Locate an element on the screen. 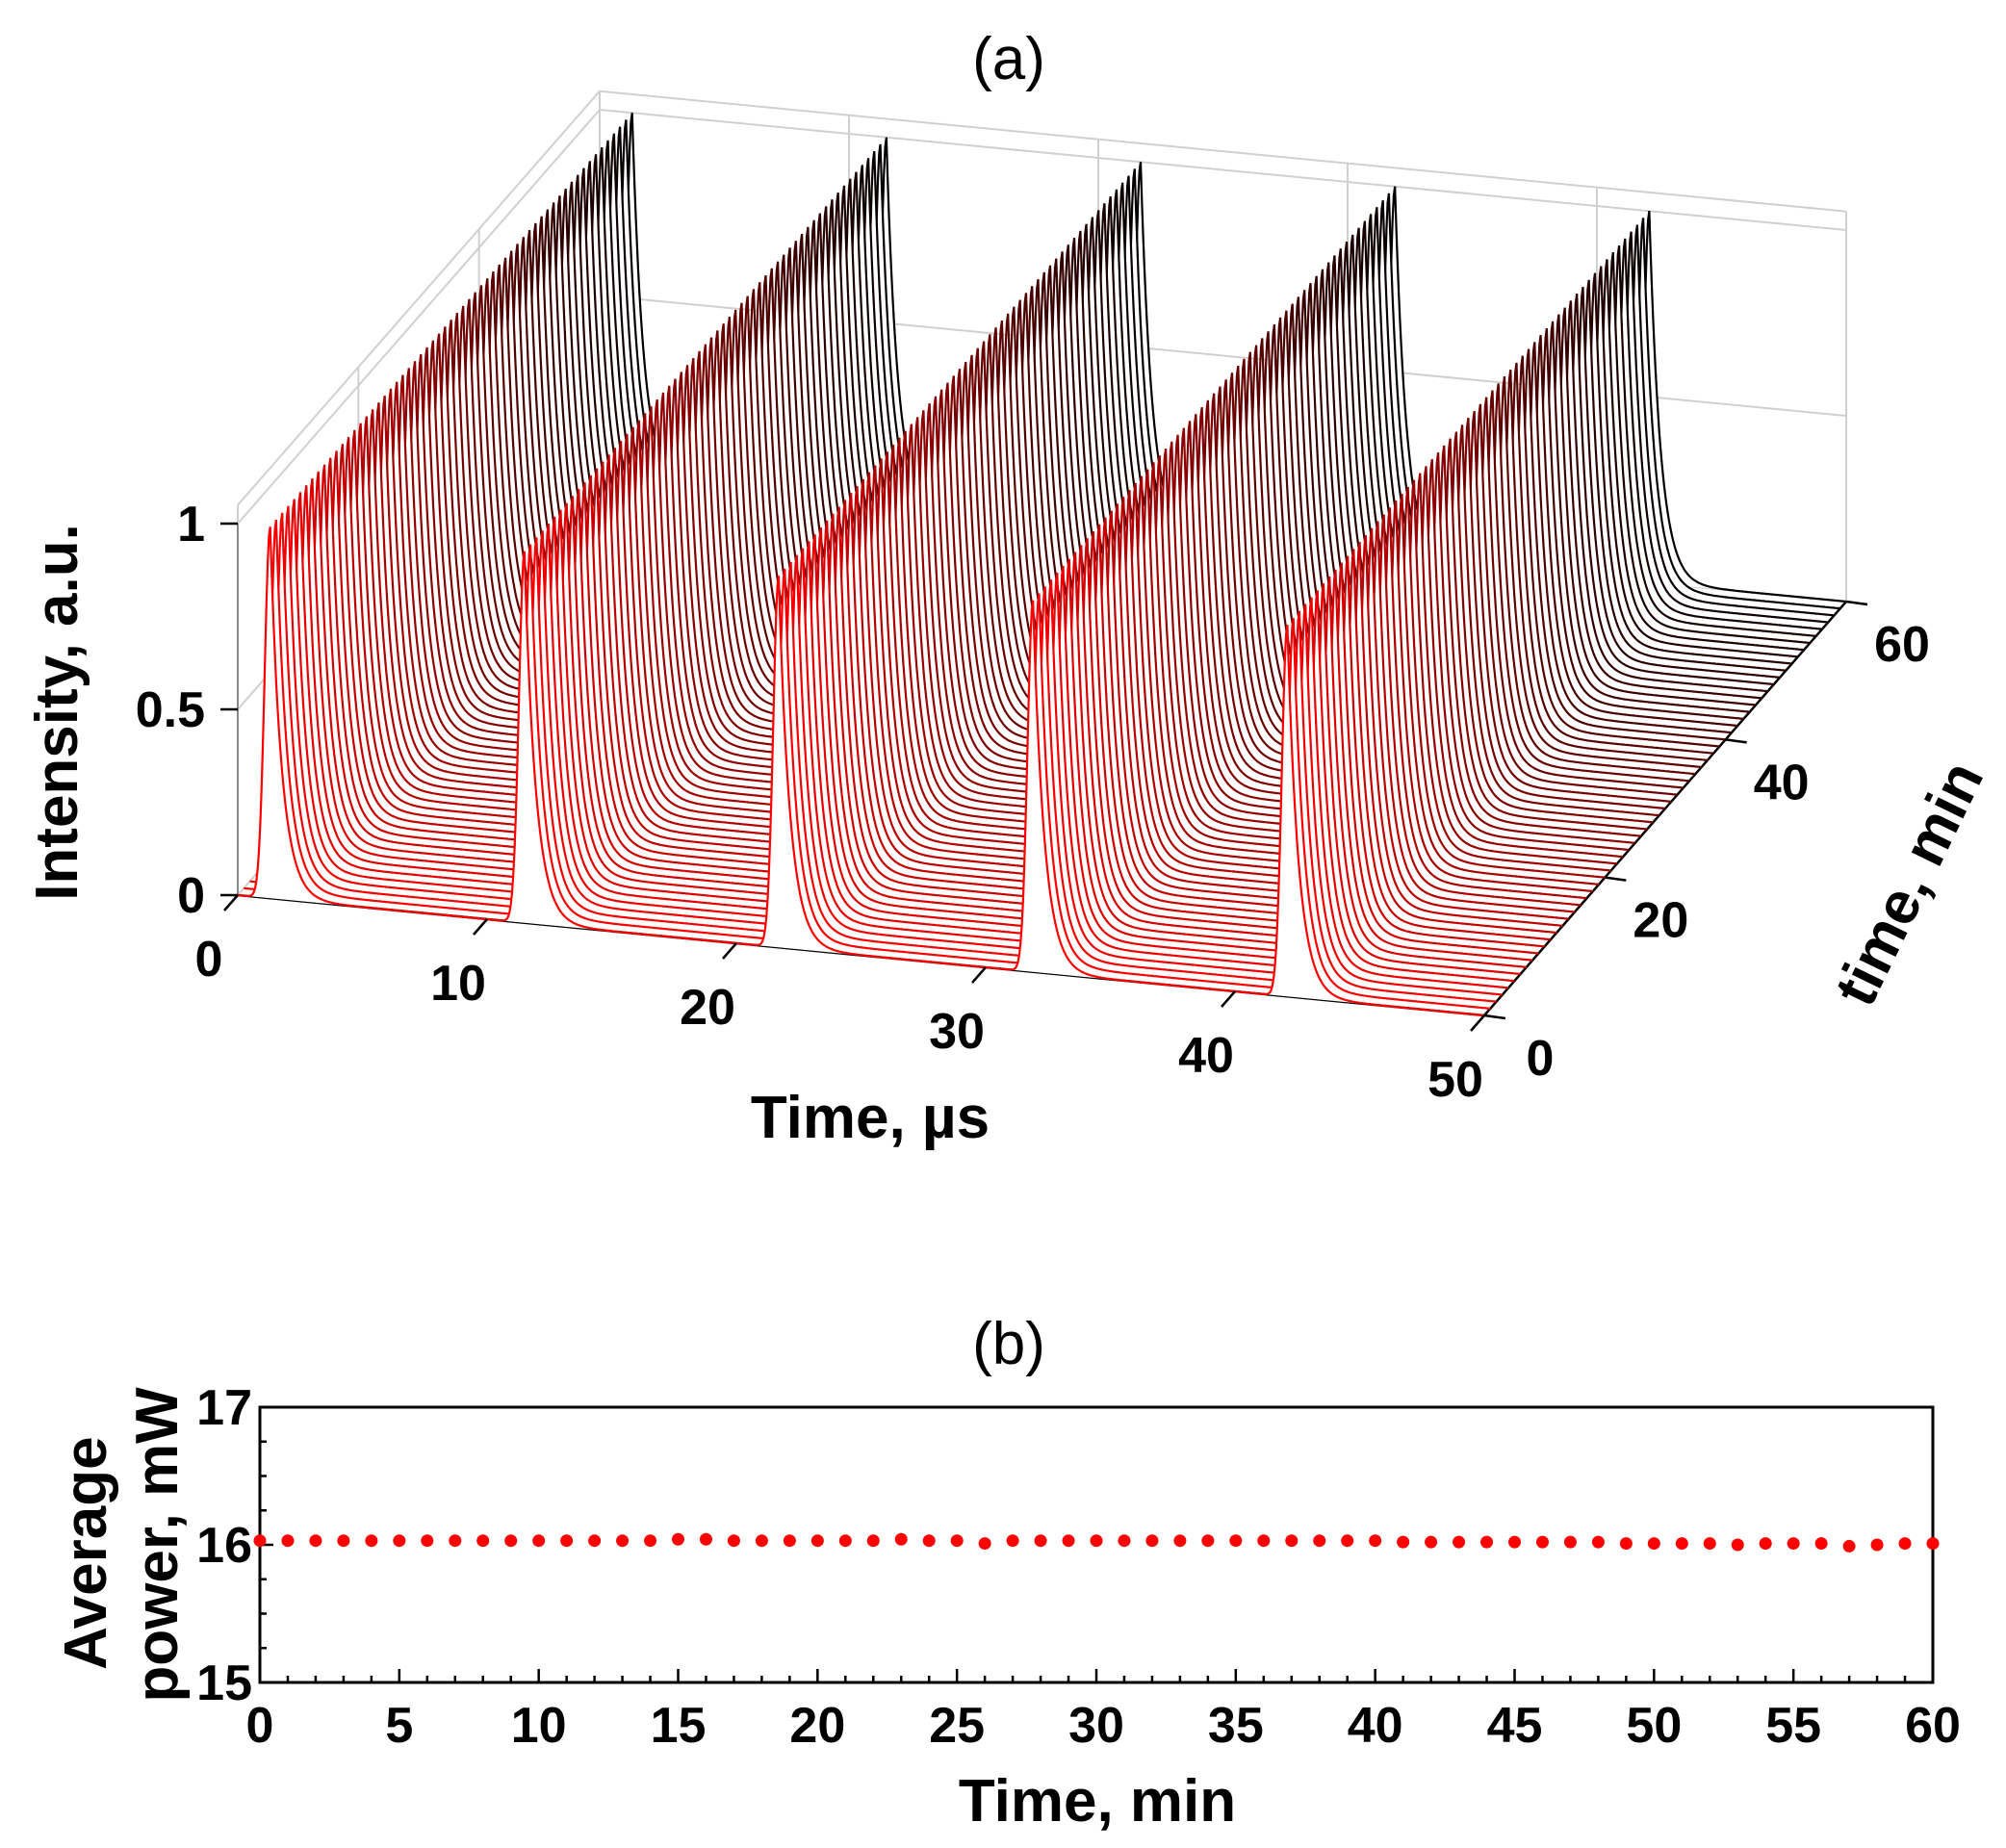 The width and height of the screenshot is (2006, 1848). panel-a-label: (a) is located at coordinates (1008, 59).